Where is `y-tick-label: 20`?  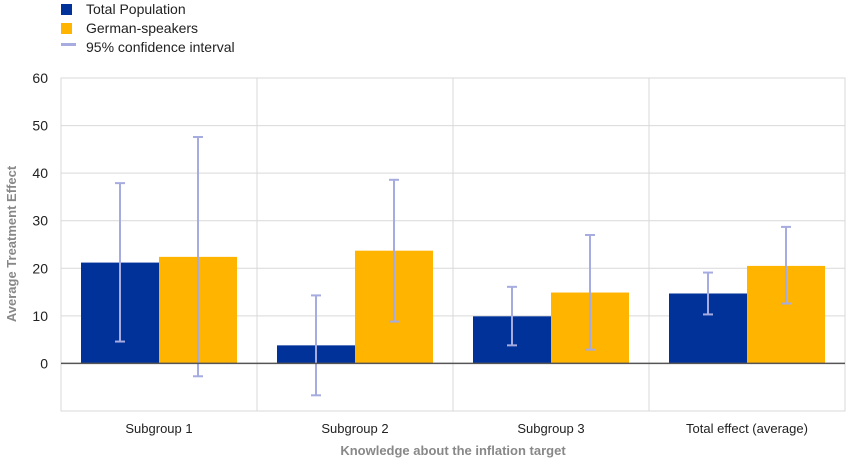 y-tick-label: 20 is located at coordinates (40, 268).